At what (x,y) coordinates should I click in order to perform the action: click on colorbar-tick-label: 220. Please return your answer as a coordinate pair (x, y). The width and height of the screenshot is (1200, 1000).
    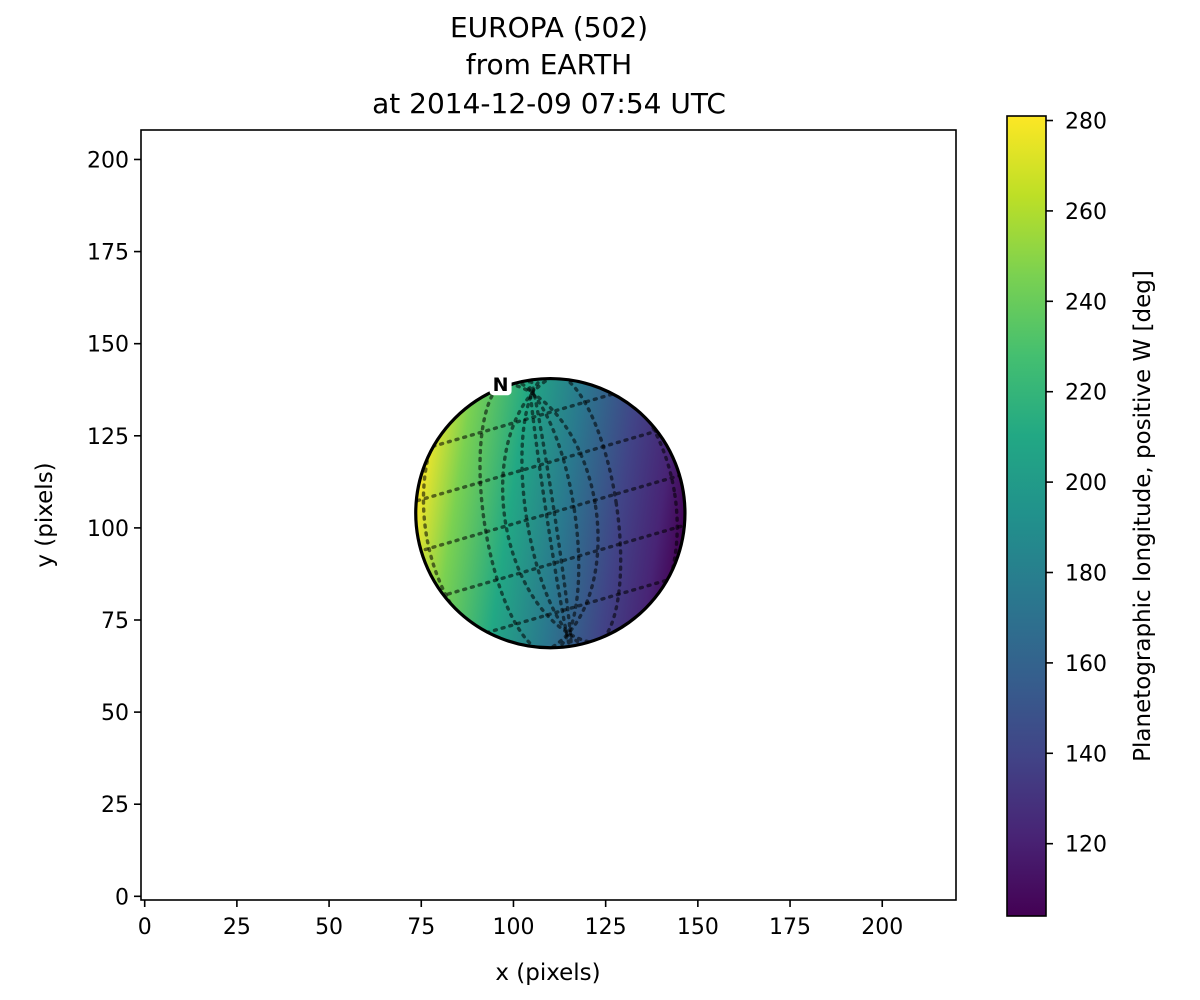
    Looking at the image, I should click on (1086, 393).